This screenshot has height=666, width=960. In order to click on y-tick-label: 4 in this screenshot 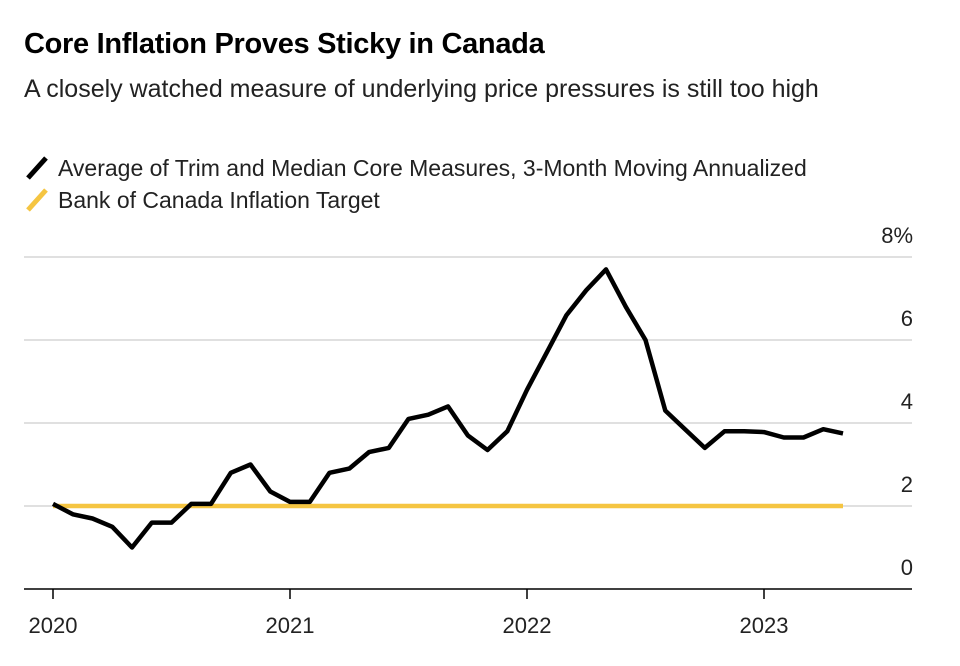, I will do `click(907, 401)`.